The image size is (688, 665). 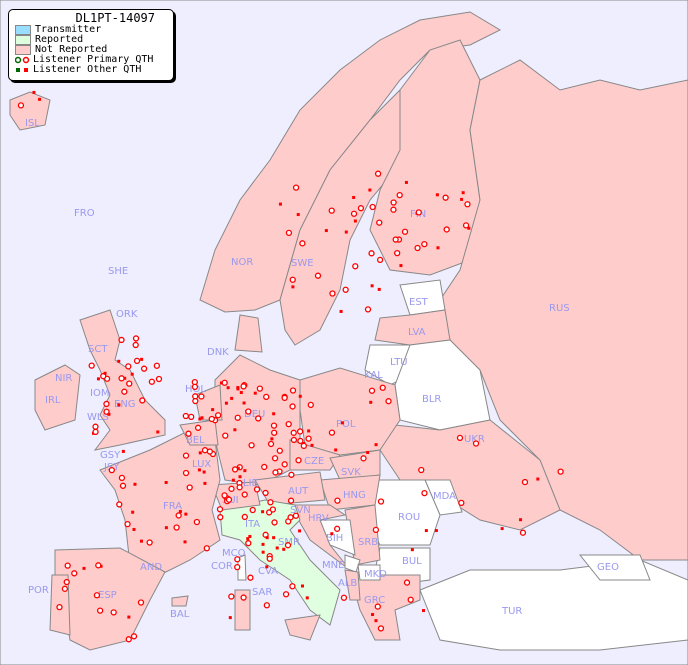 I want to click on country-label-pol: POL, so click(x=346, y=424).